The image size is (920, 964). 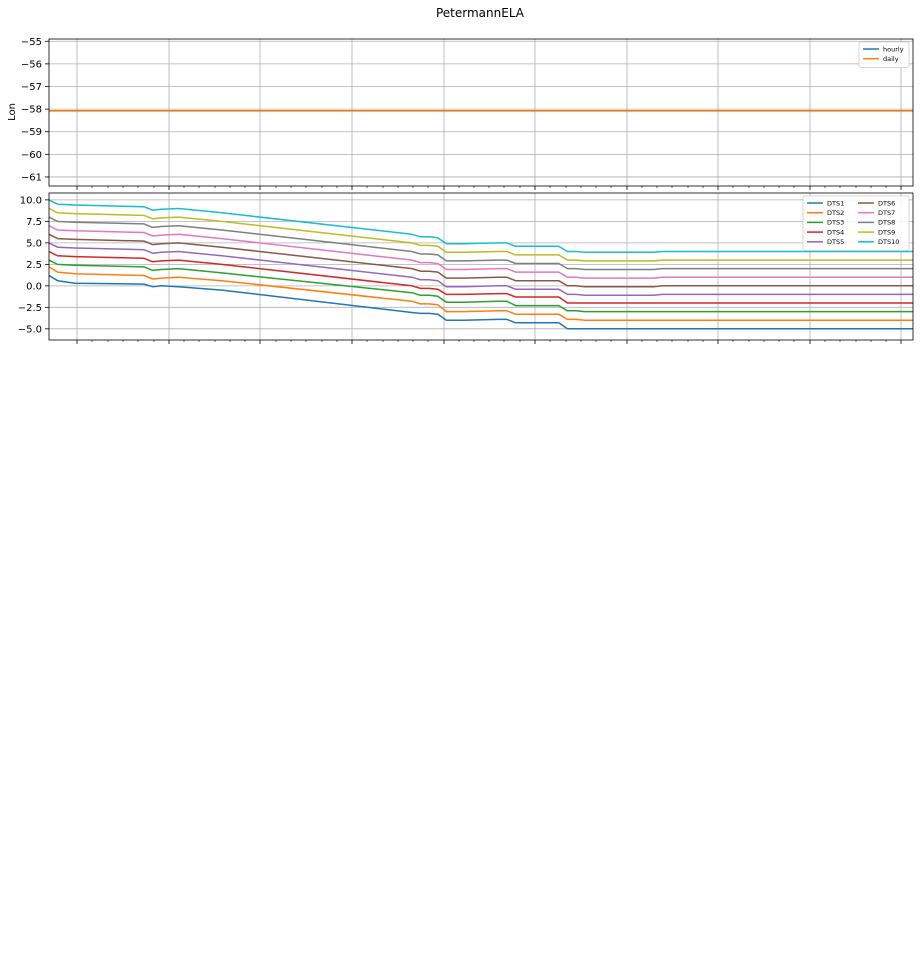 What do you see at coordinates (34, 243) in the screenshot?
I see `y-tick-label: 5.0` at bounding box center [34, 243].